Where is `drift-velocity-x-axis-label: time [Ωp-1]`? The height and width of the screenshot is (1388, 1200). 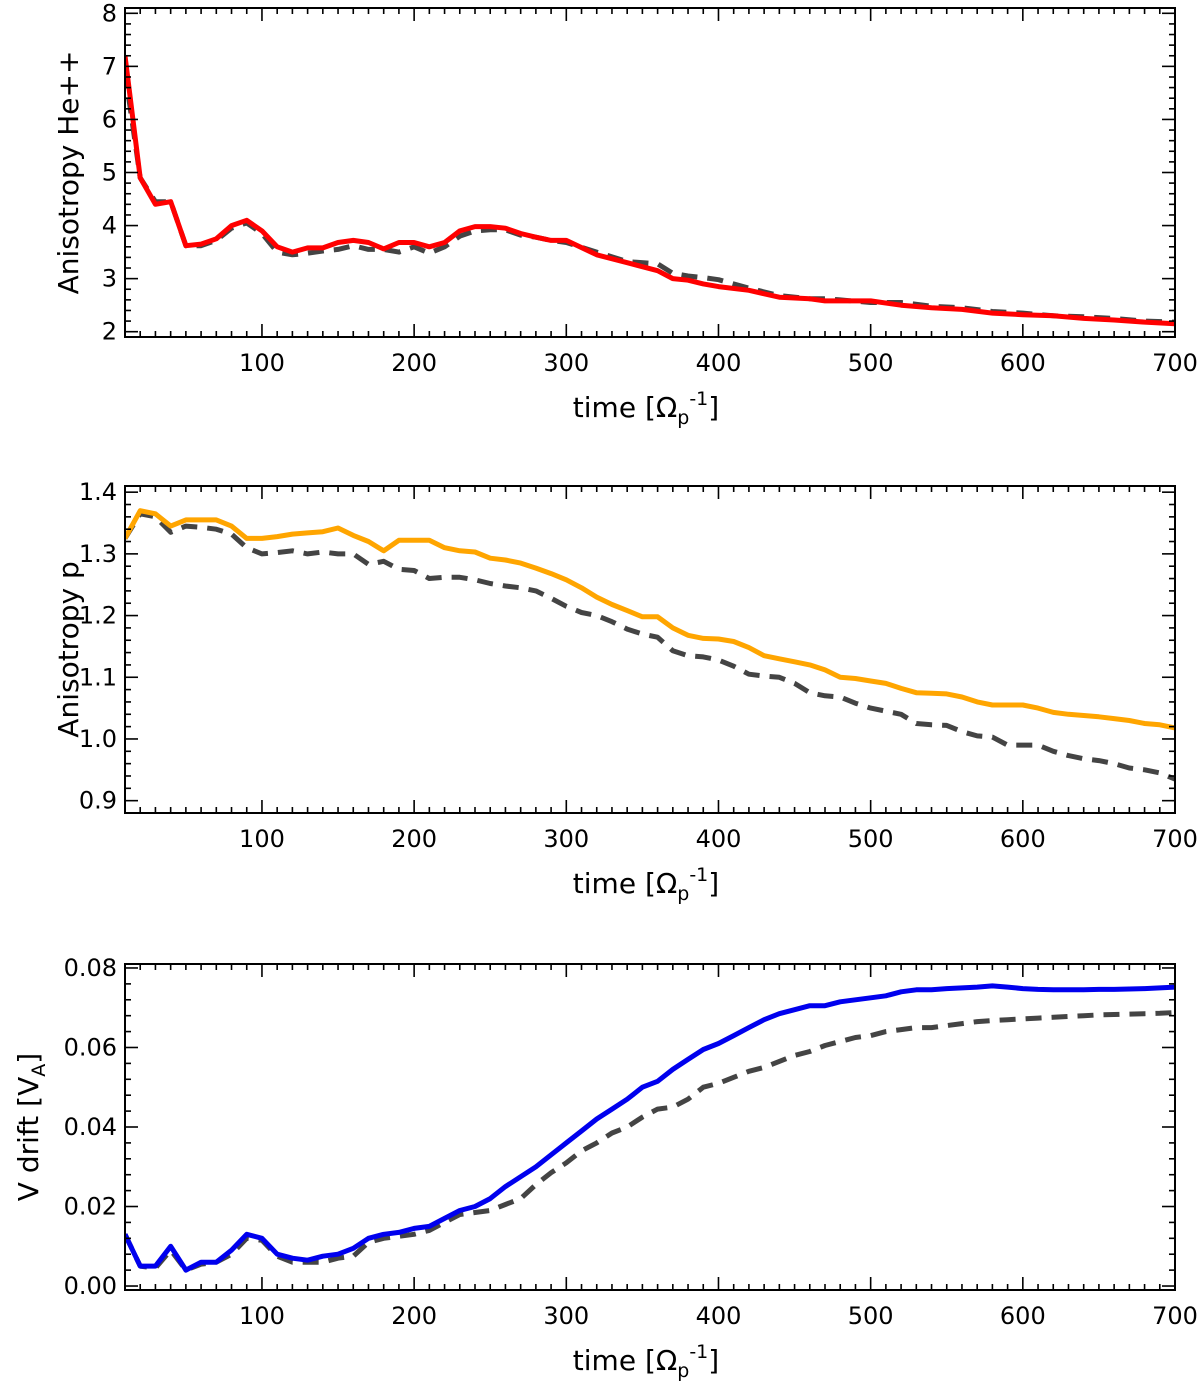 drift-velocity-x-axis-label: time [Ωp-1] is located at coordinates (646, 1361).